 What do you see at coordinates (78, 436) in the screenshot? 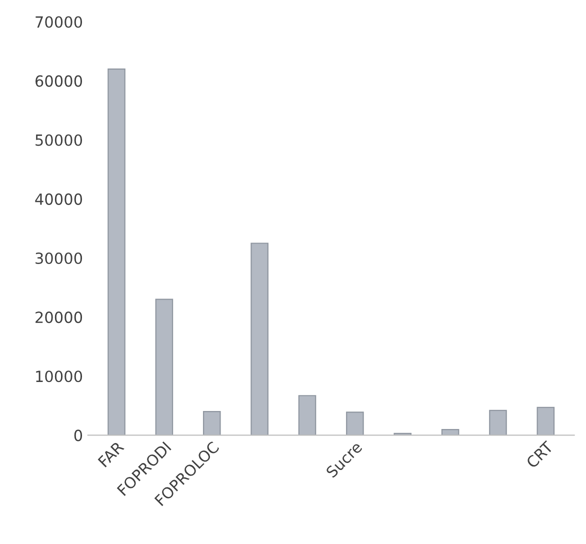
I see `y-tick-label: 0` at bounding box center [78, 436].